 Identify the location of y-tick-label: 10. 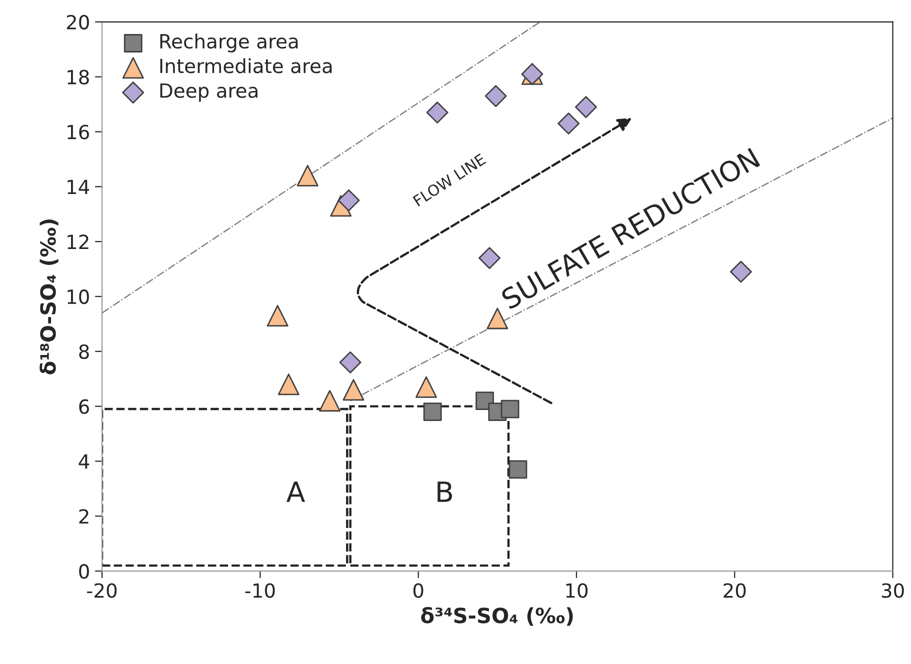
(78, 296).